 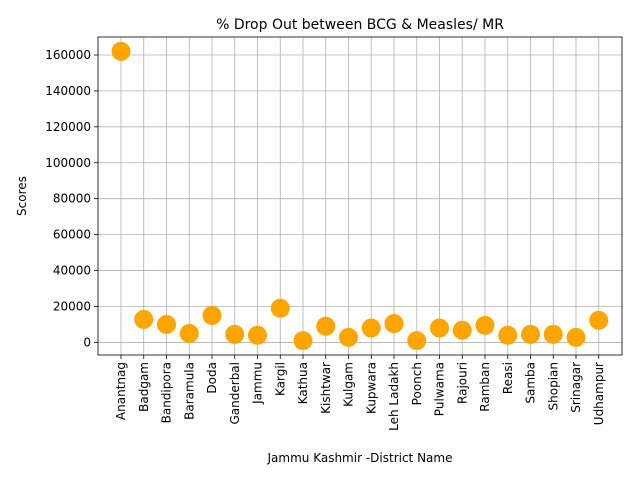 I want to click on x-tick-label: Shopian, so click(x=553, y=386).